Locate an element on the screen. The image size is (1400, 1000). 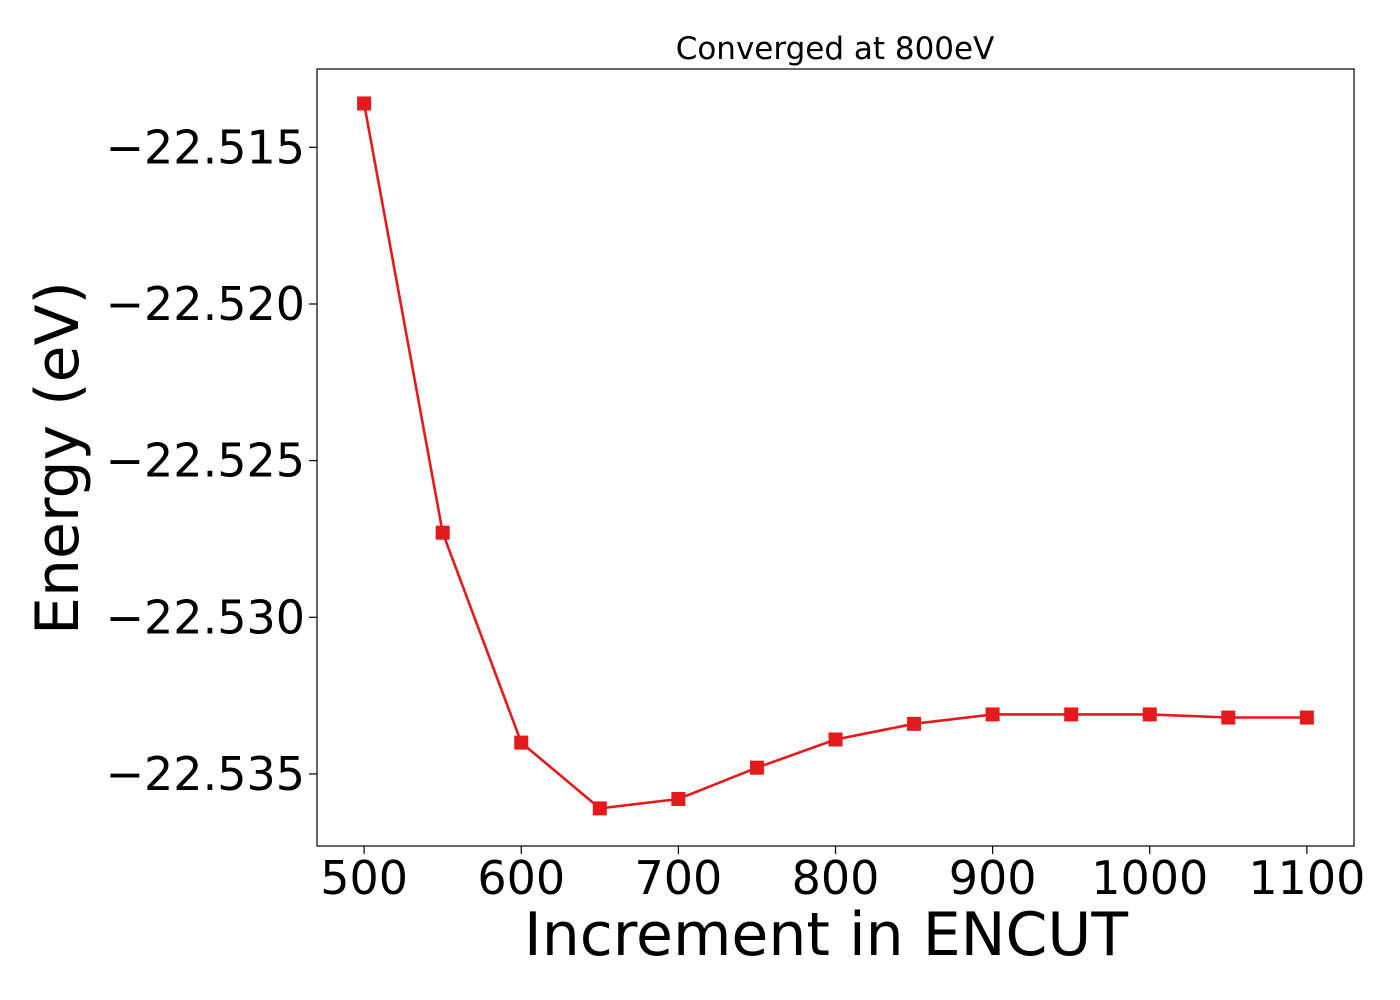
x-tick-label: 1100 is located at coordinates (1306, 878).